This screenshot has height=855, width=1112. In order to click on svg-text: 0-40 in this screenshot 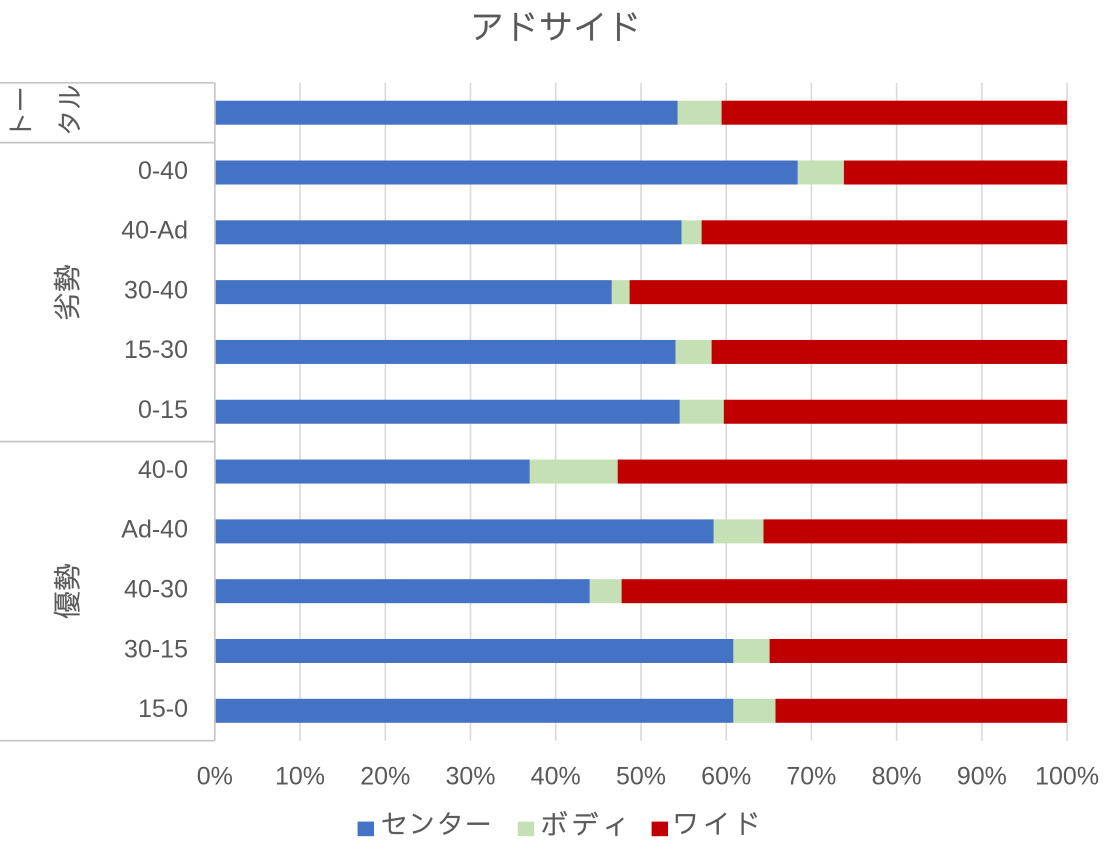, I will do `click(163, 171)`.